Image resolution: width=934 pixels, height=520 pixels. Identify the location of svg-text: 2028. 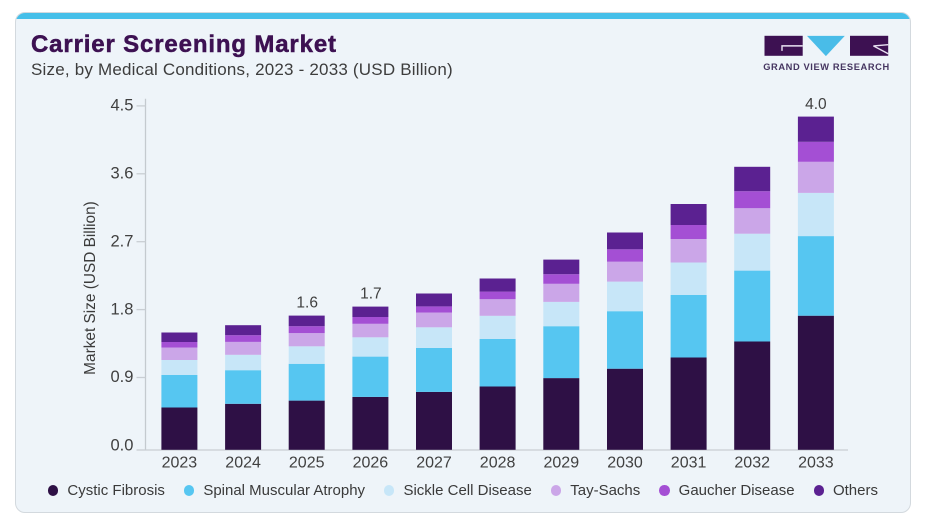
(498, 463).